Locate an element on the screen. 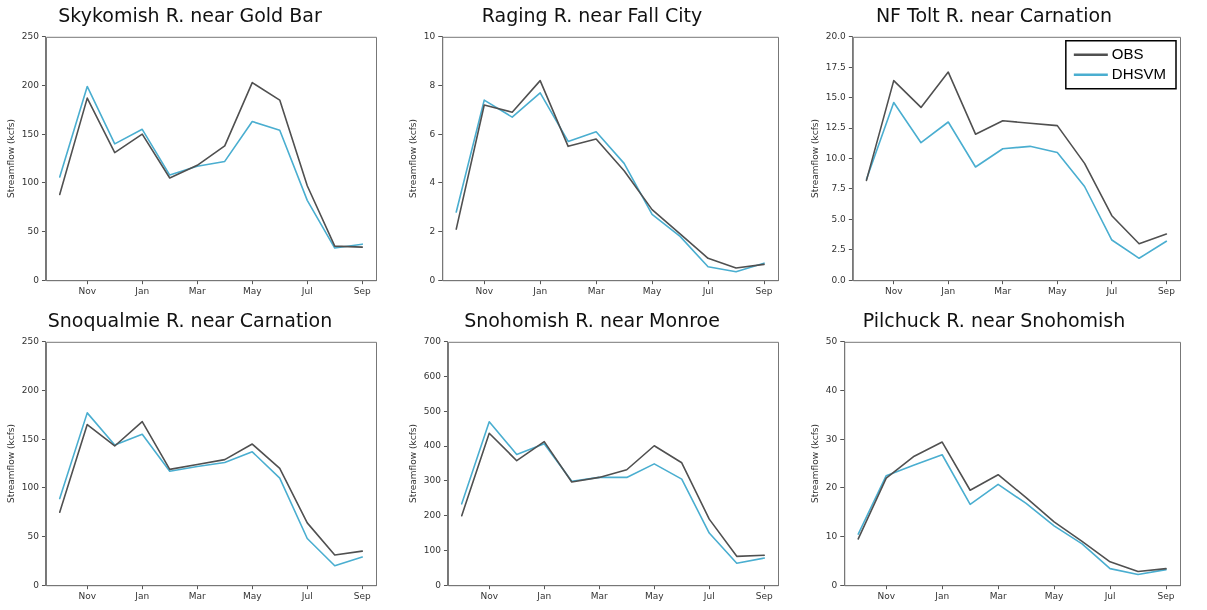  y-tick-label: 6 is located at coordinates (432, 133).